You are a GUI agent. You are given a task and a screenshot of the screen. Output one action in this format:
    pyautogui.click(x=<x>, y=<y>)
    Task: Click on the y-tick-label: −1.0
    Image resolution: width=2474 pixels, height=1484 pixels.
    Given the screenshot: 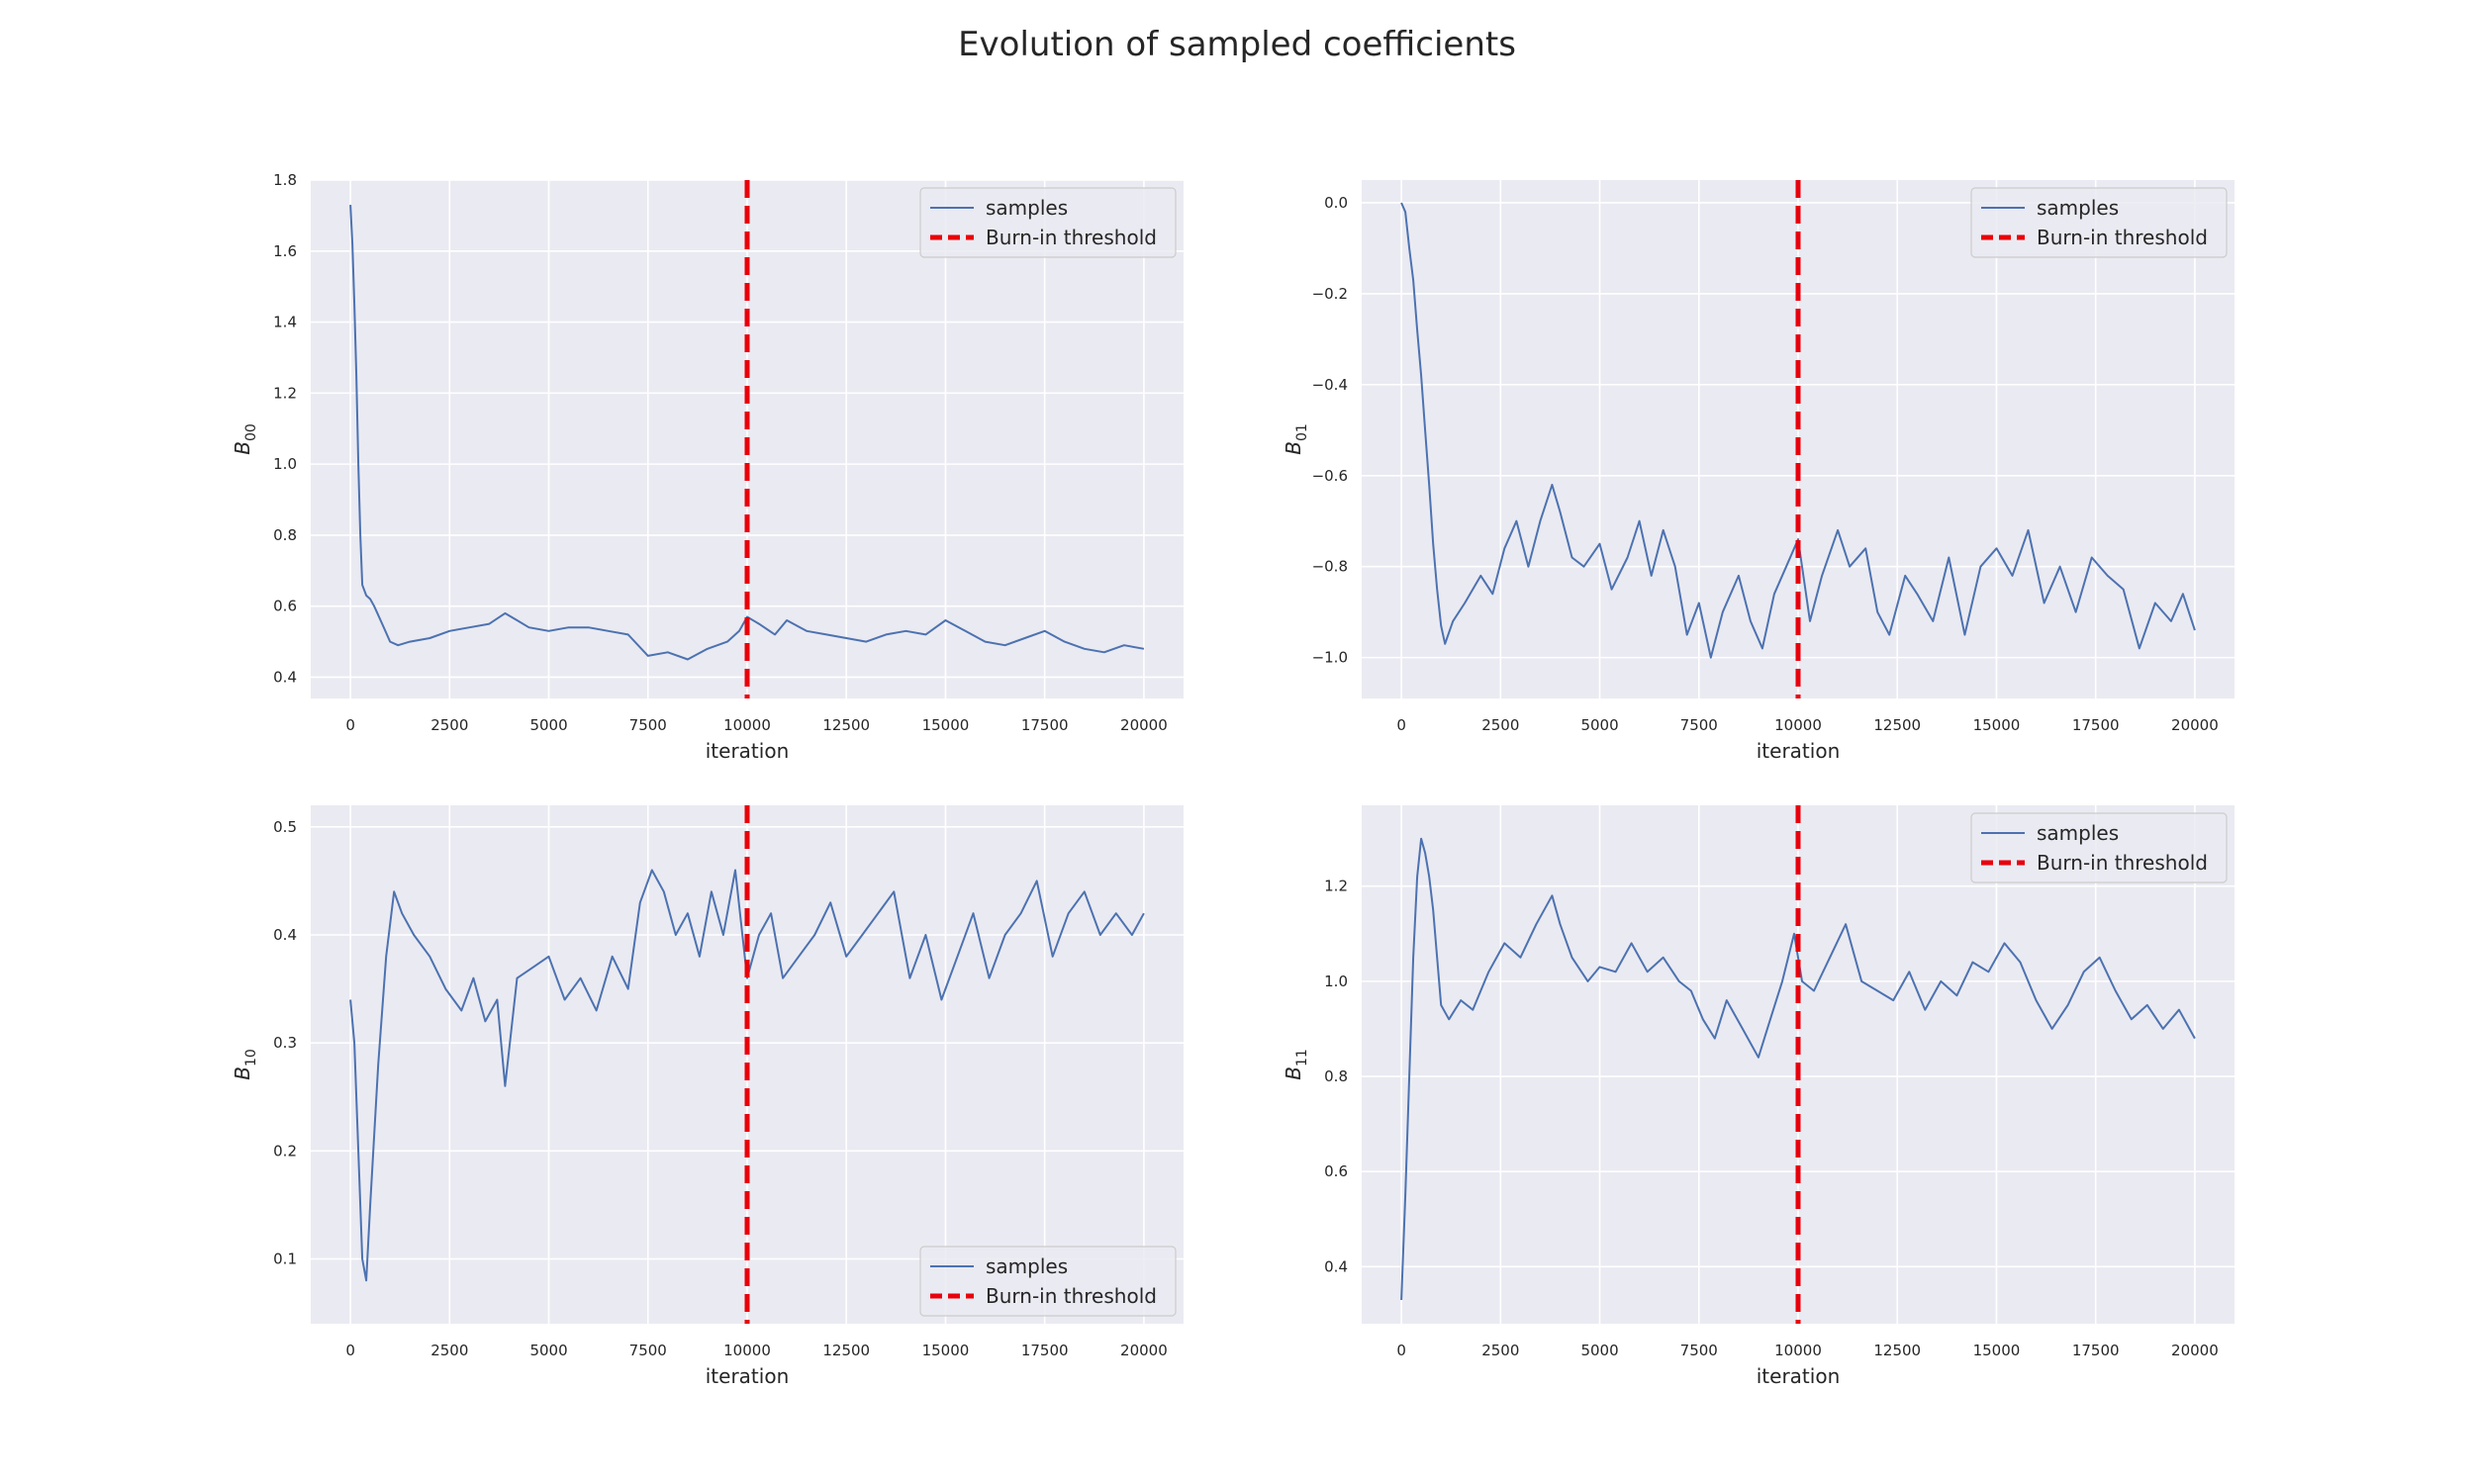 What is the action you would take?
    pyautogui.click(x=1330, y=658)
    